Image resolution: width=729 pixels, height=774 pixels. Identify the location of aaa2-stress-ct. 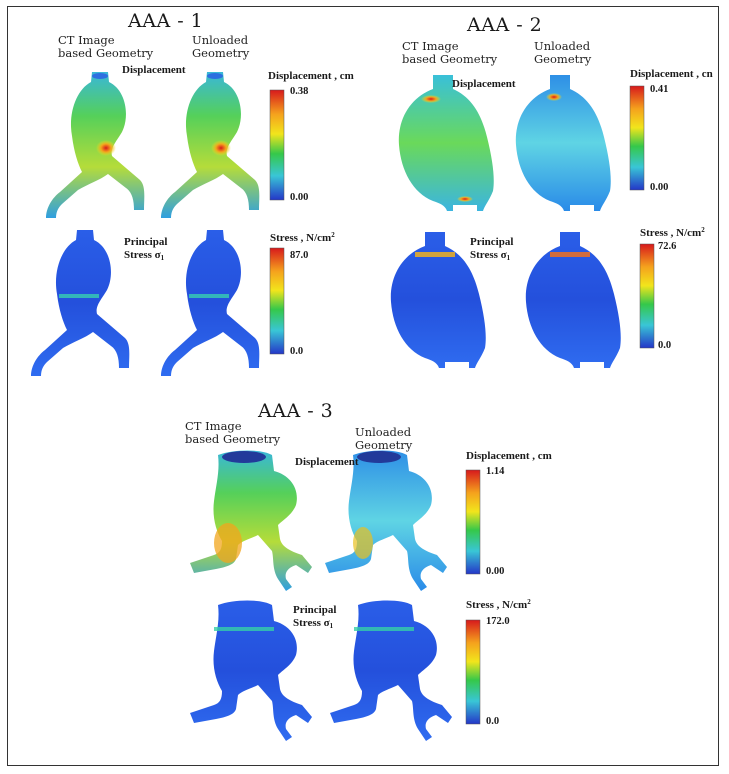
(438, 300).